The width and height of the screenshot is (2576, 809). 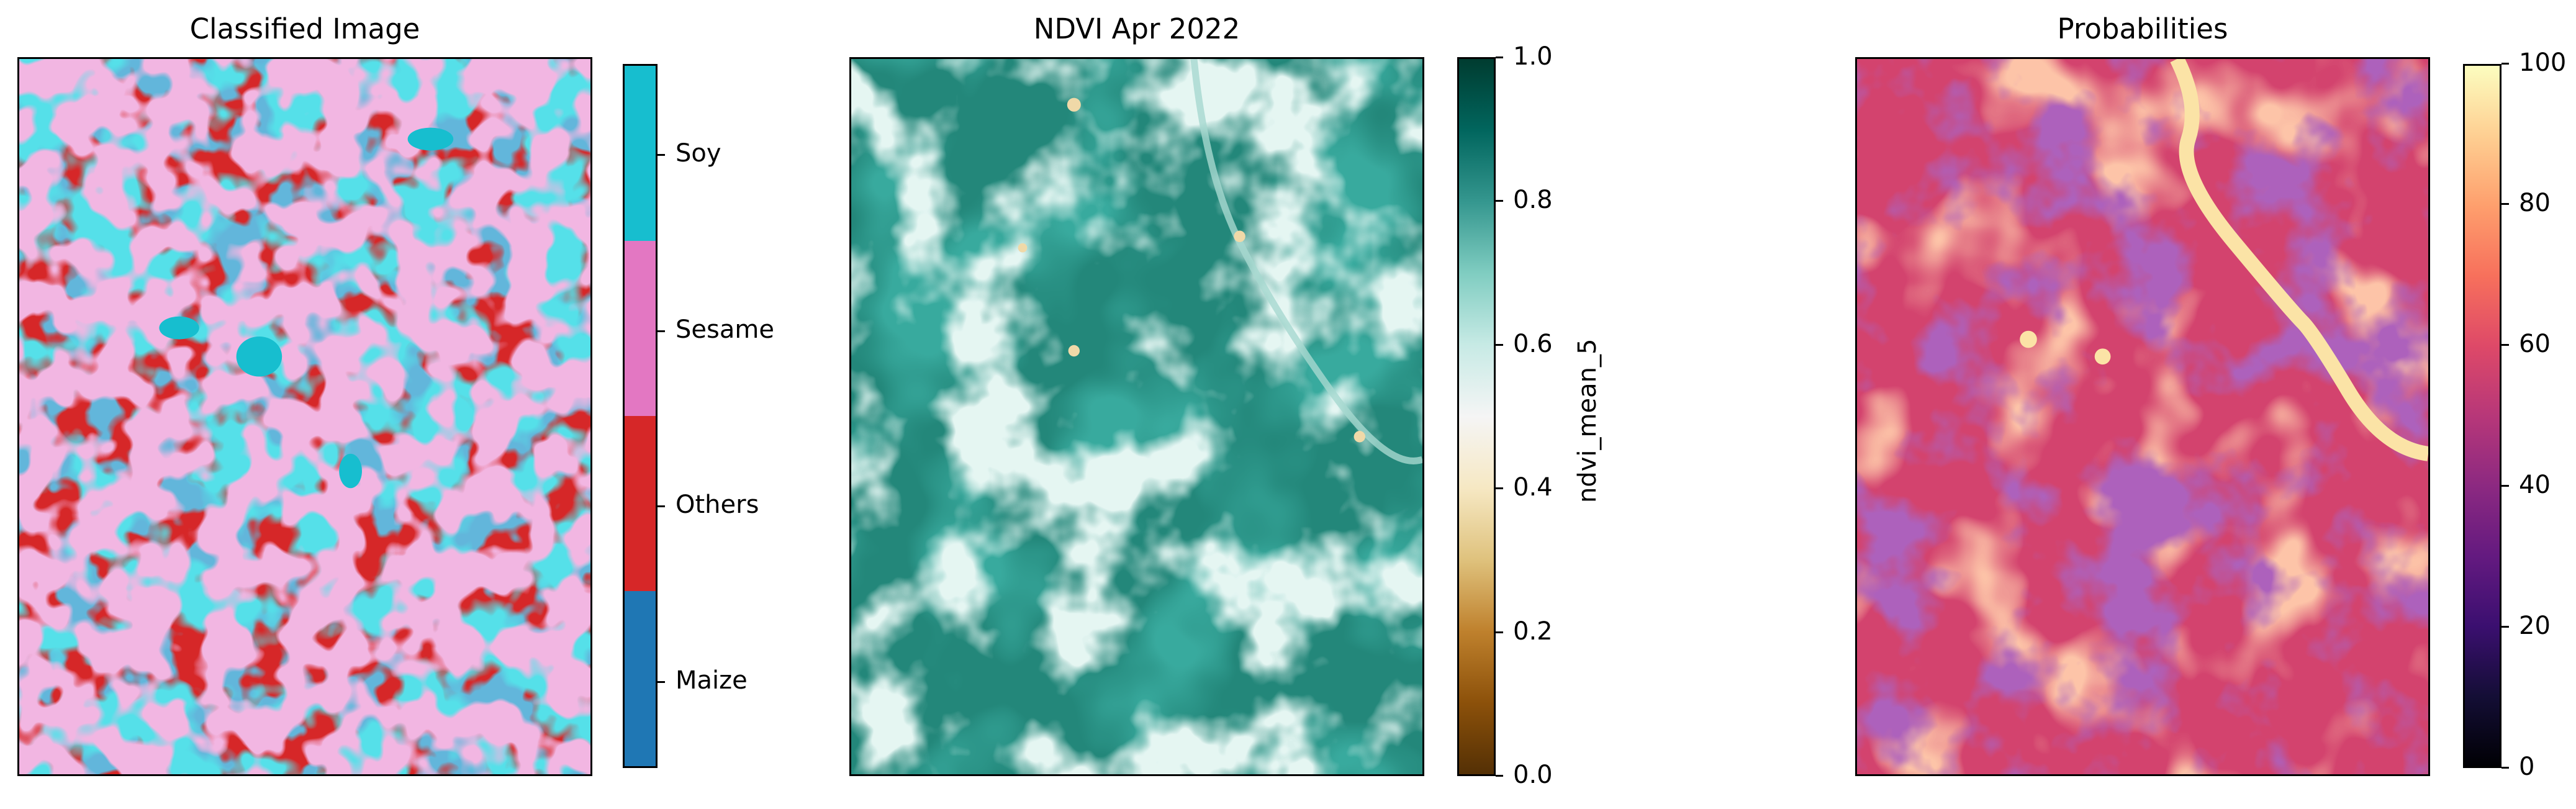 I want to click on ndvi-colorbar, so click(x=1476, y=416).